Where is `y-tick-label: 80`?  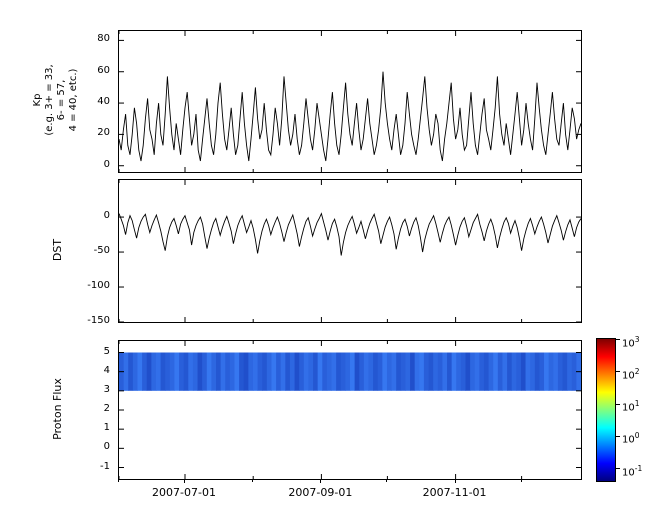
y-tick-label: 80 is located at coordinates (103, 39).